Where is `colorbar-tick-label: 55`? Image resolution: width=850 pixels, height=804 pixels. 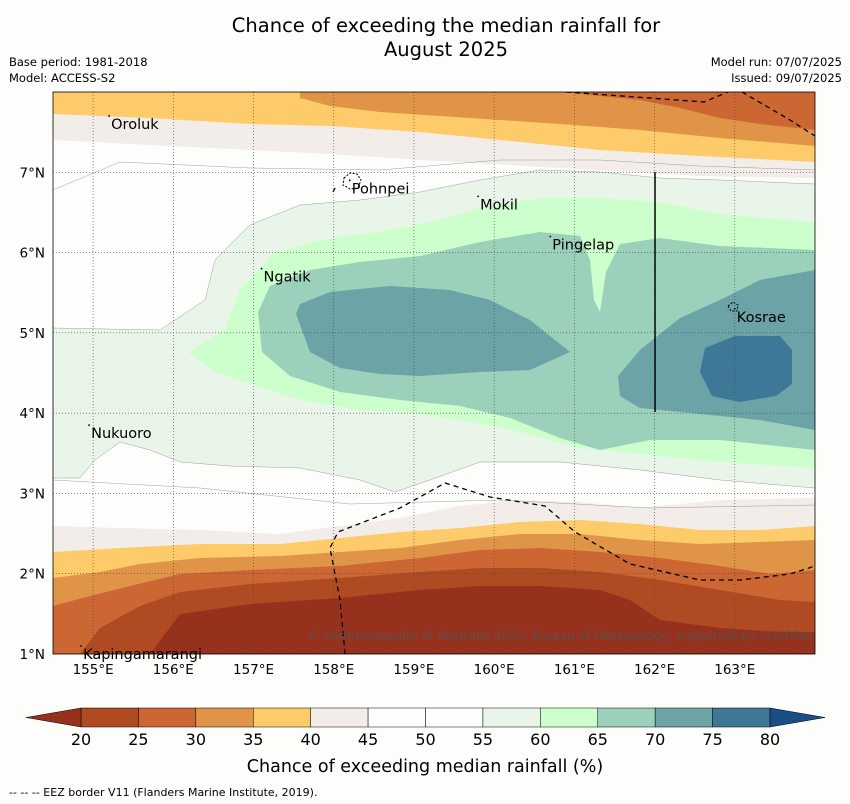 colorbar-tick-label: 55 is located at coordinates (483, 739).